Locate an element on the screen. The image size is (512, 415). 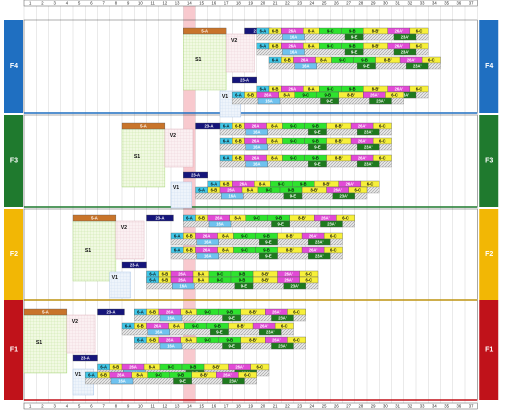
column-label: 18 is located at coordinates (238, 406).